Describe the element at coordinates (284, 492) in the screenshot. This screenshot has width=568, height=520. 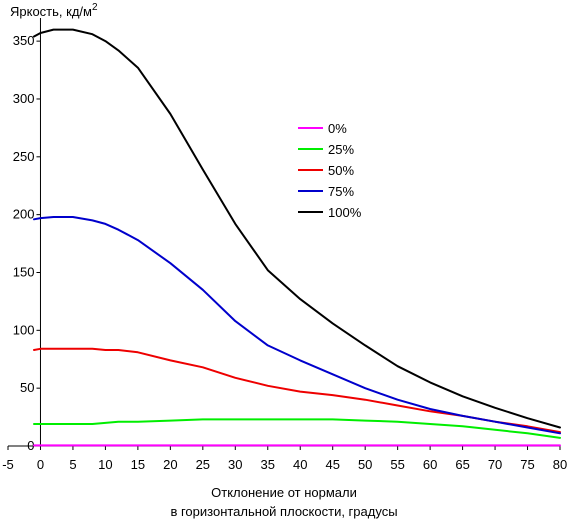
I see `x-axis-label-line1: Отклонение от нормали` at that location.